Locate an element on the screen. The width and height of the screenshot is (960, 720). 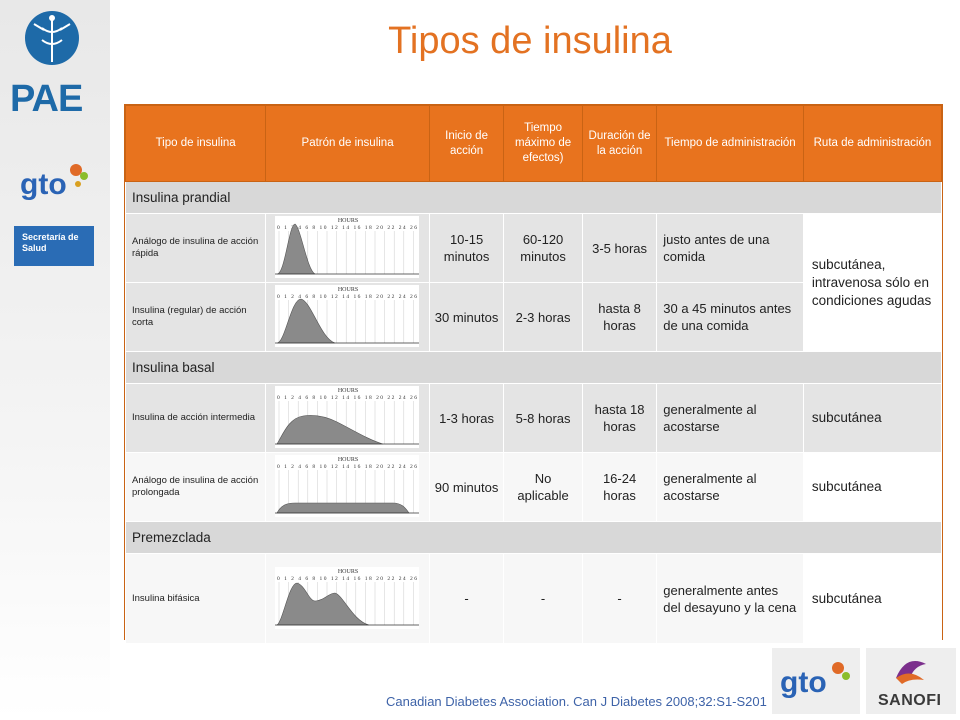
section-row: Insulina basal is located at coordinates (533, 367).